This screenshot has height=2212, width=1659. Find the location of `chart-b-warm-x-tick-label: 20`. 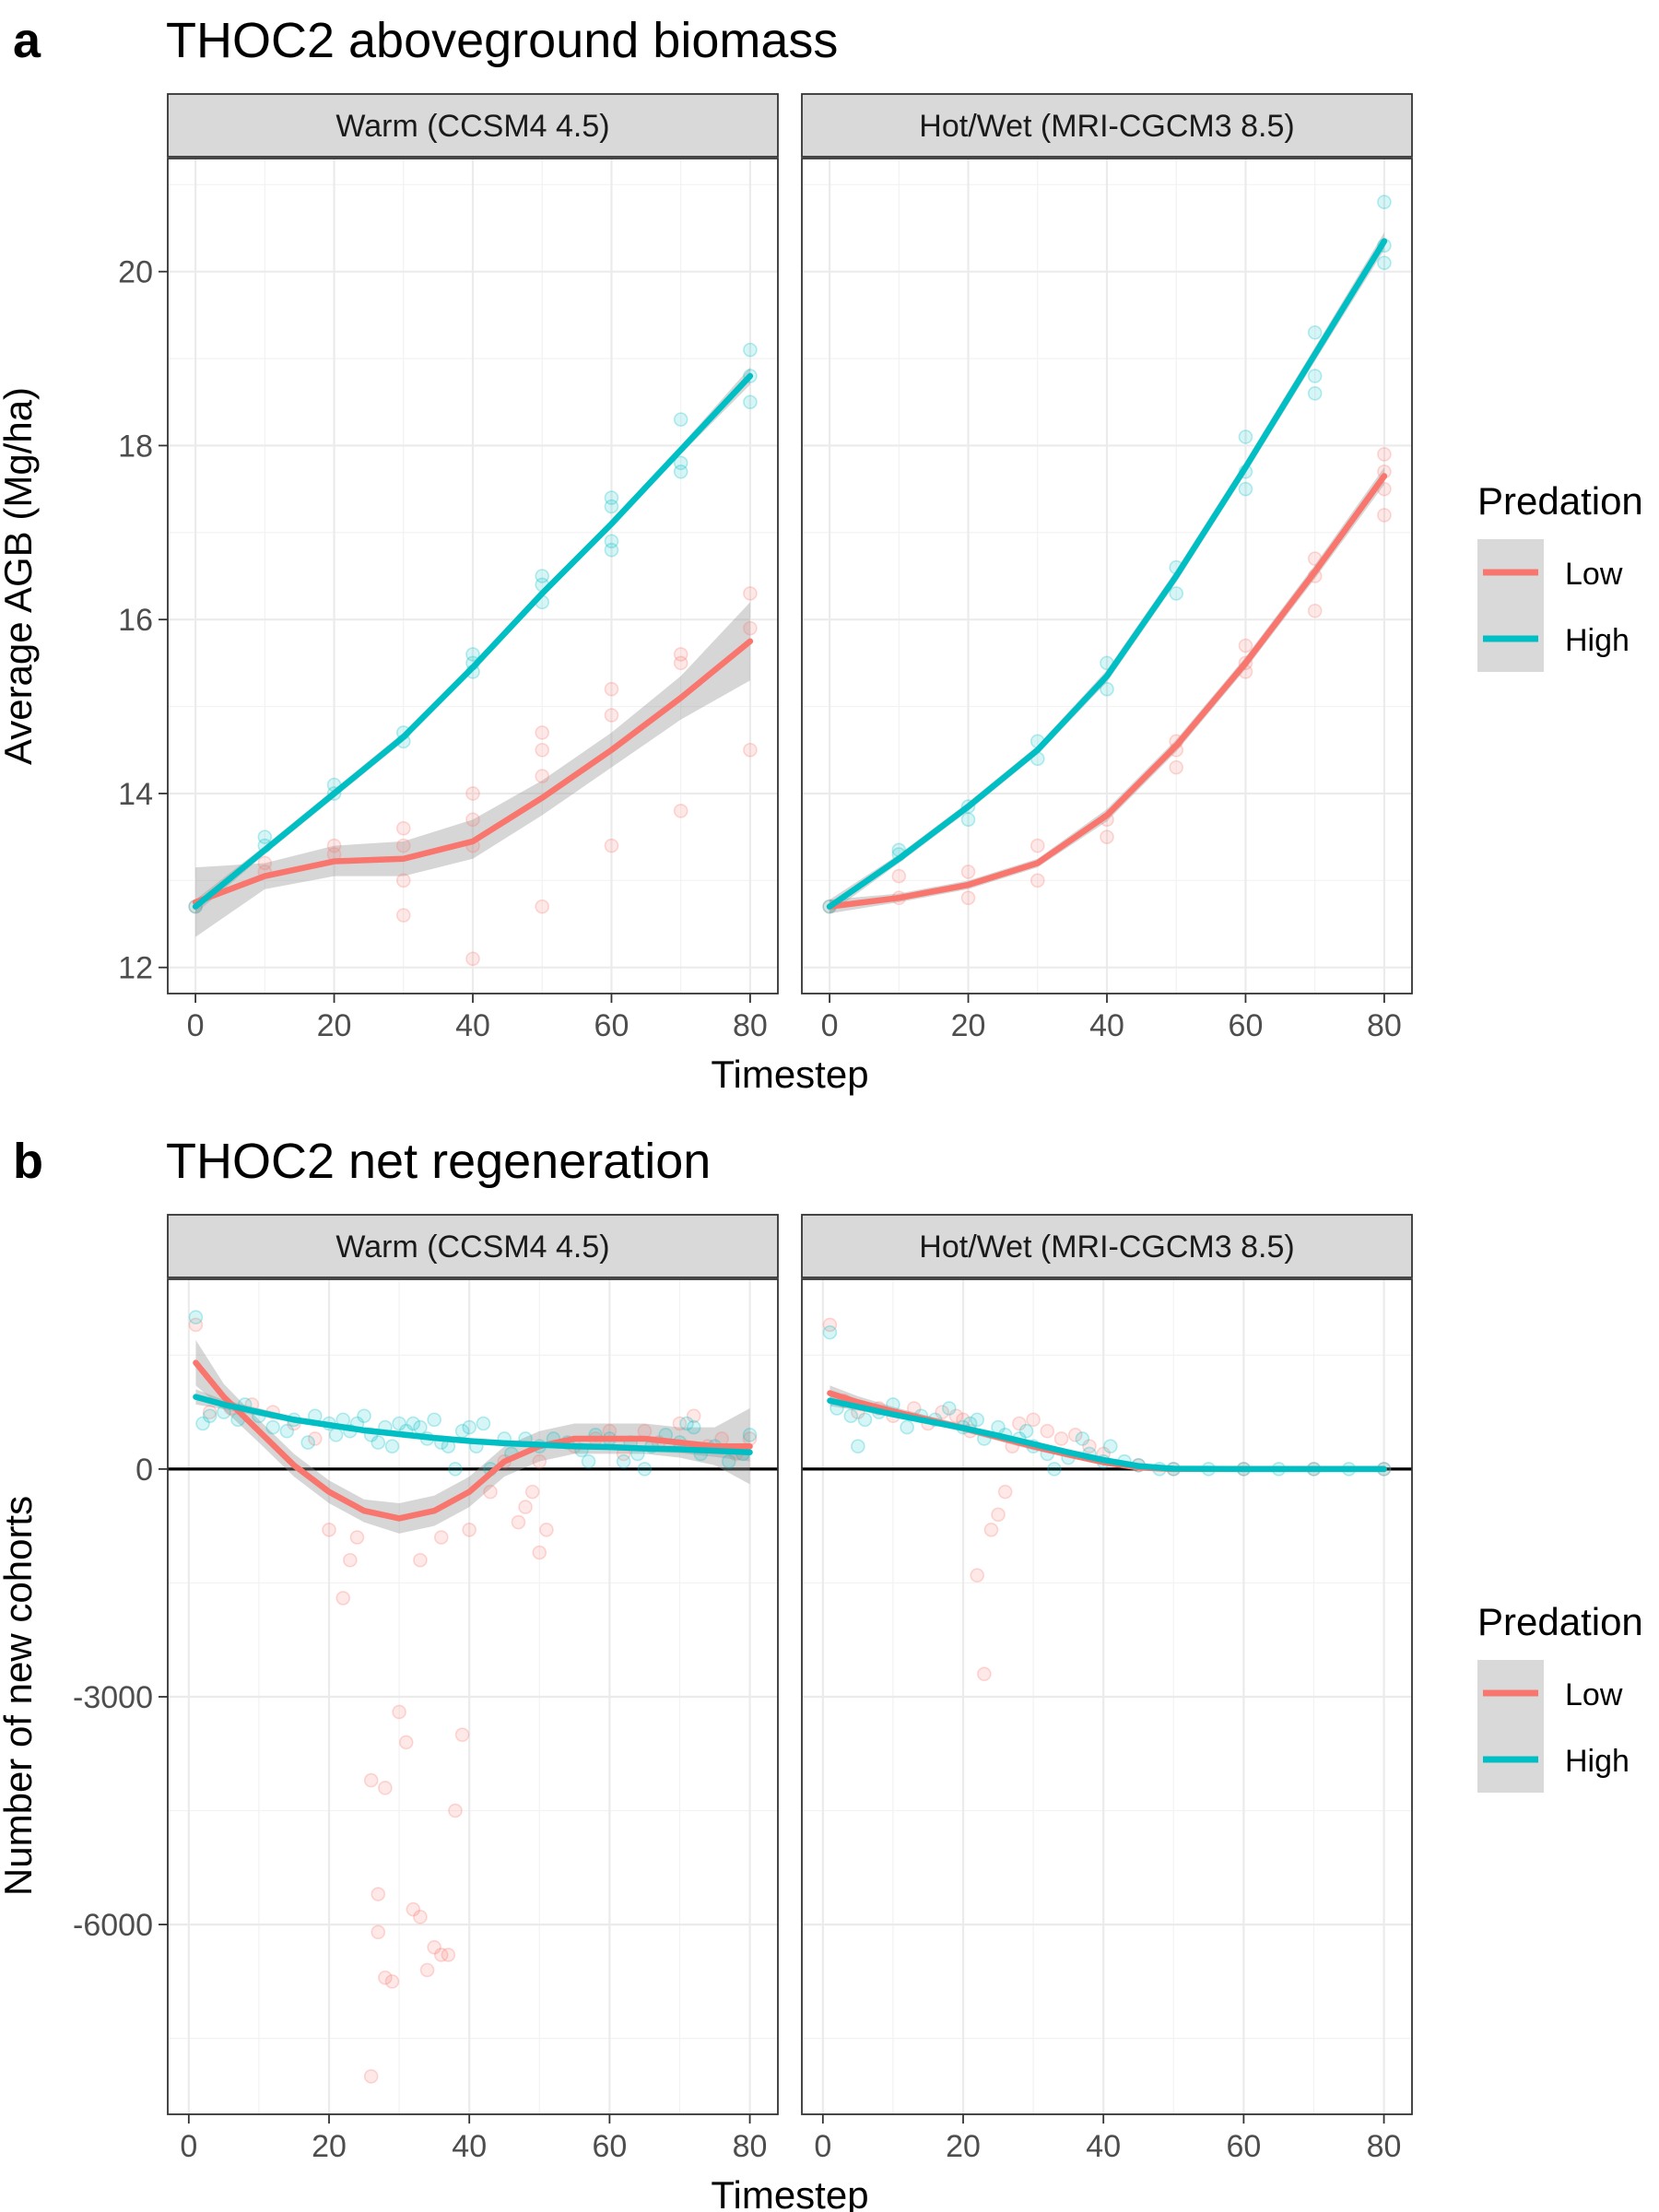

chart-b-warm-x-tick-label: 20 is located at coordinates (329, 2146).